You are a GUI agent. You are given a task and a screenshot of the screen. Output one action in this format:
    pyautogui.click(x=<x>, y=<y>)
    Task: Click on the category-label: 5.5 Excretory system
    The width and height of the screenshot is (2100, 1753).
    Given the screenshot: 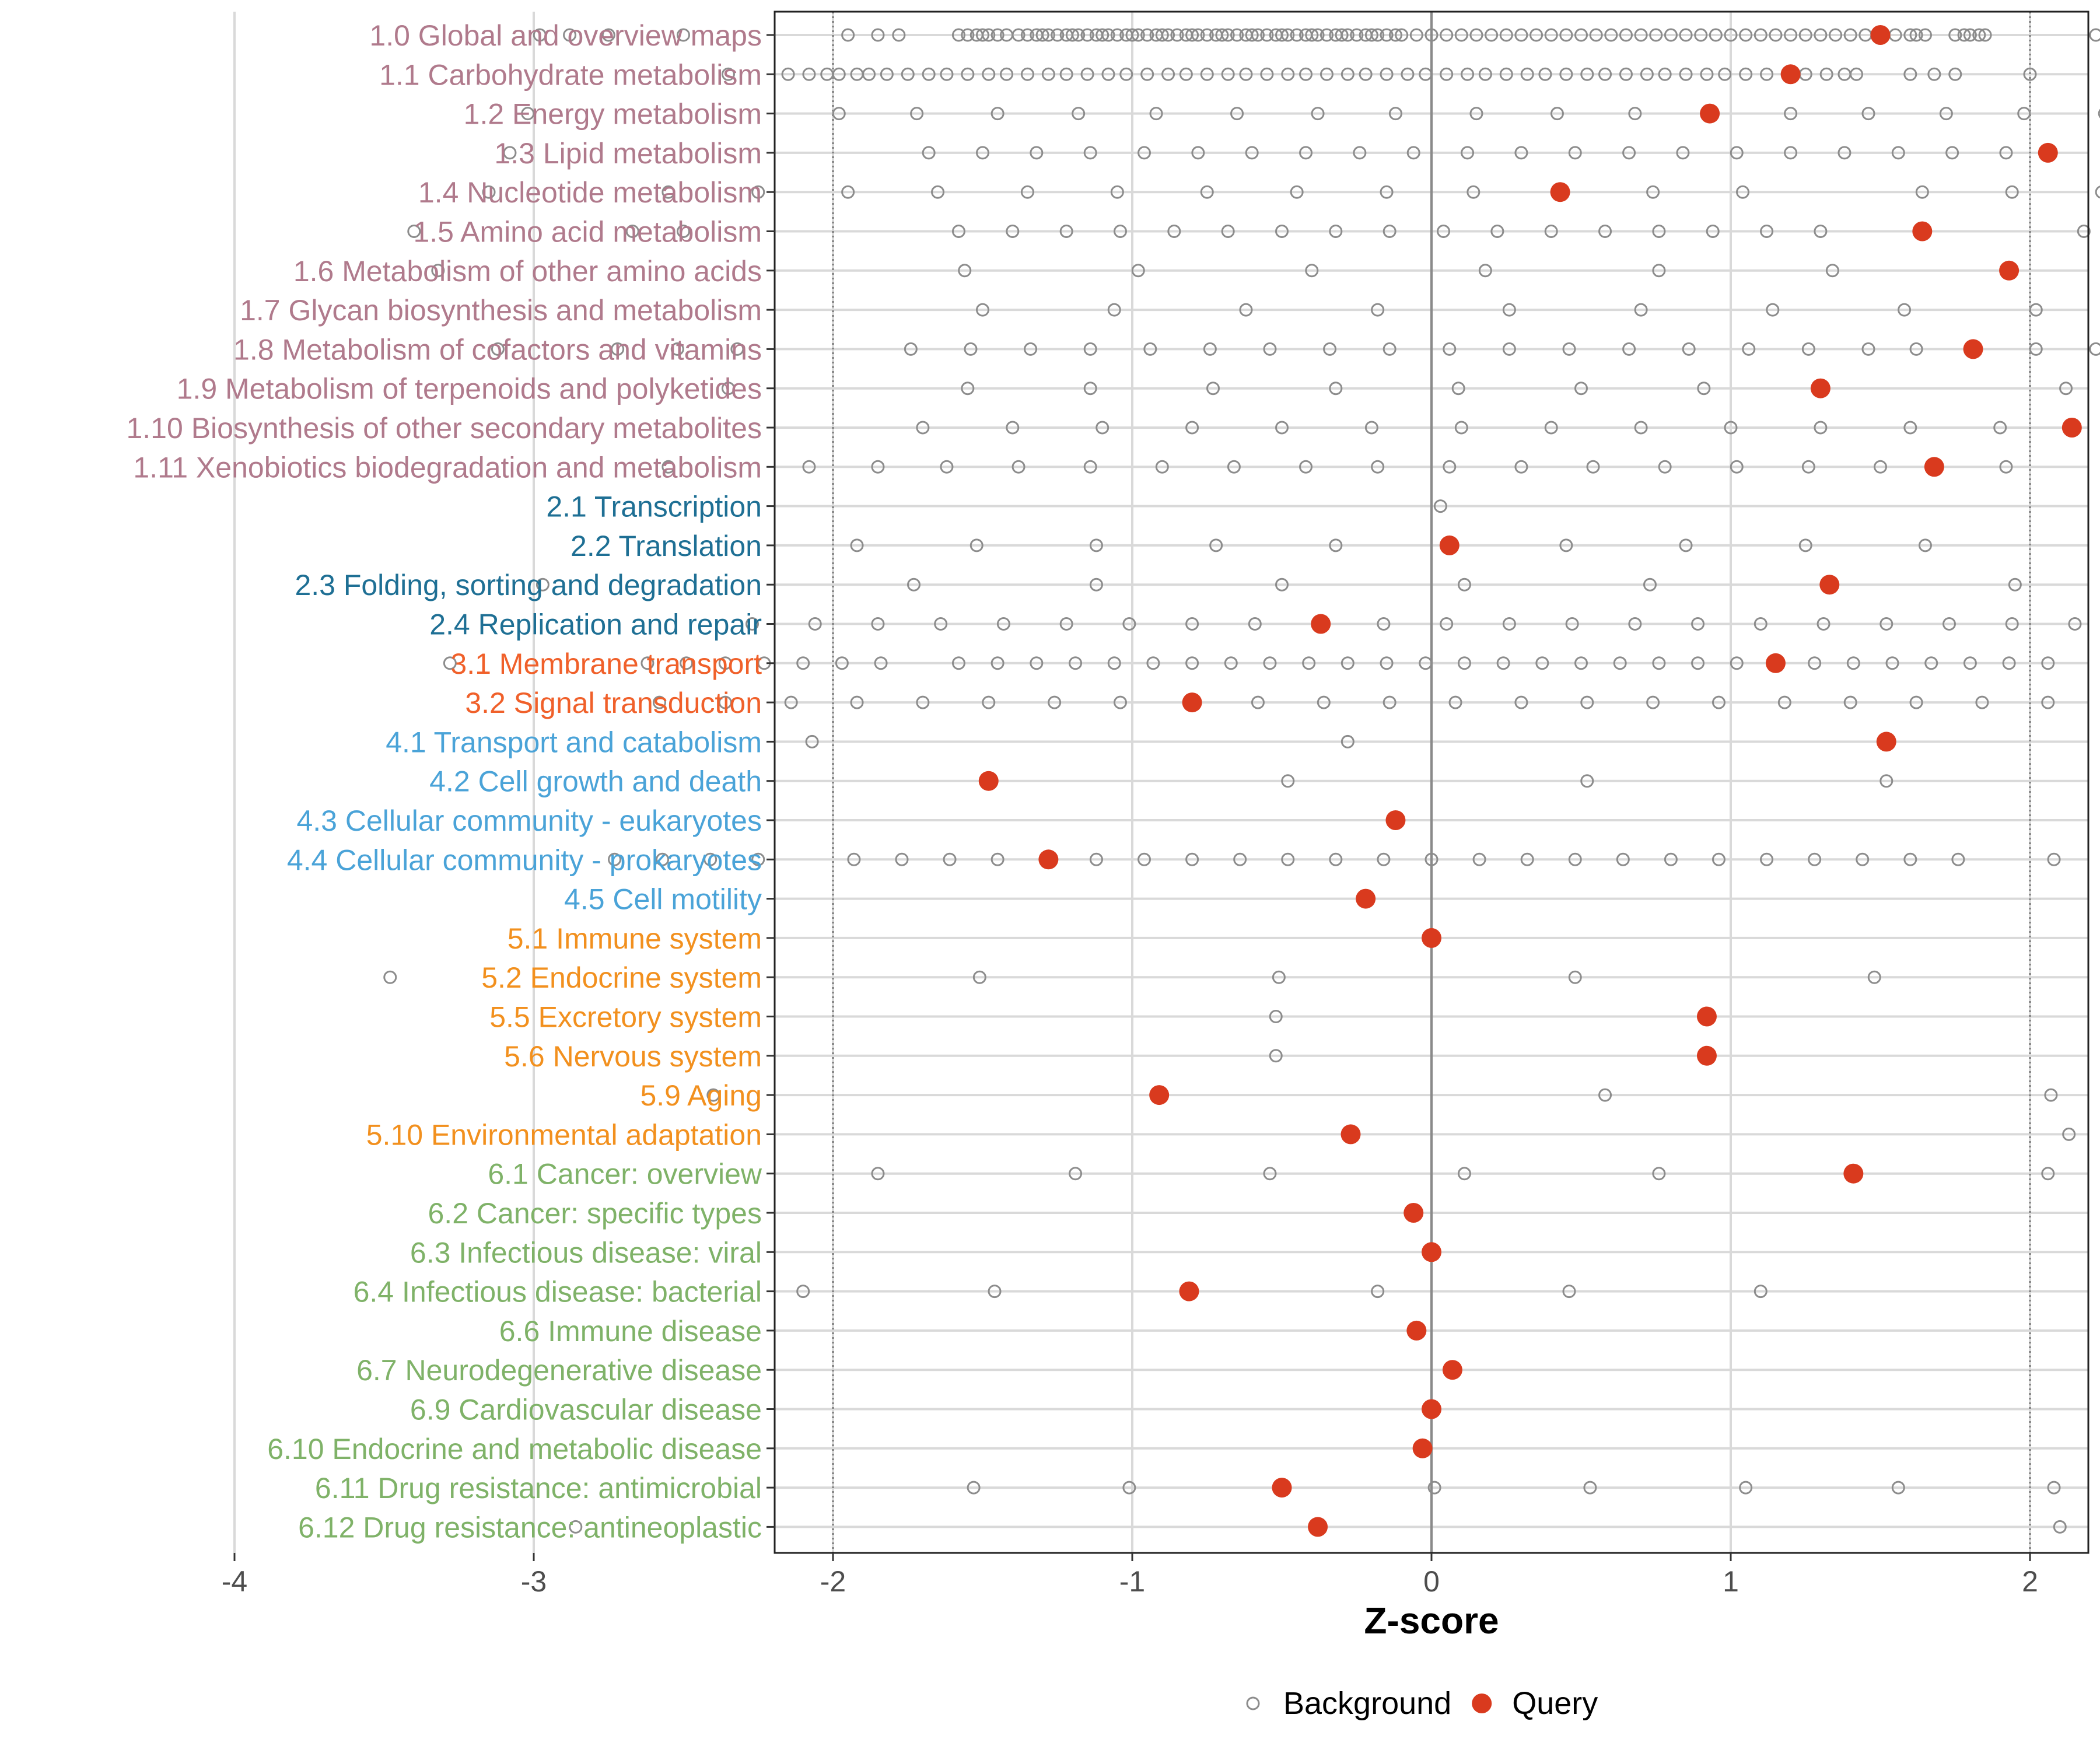 What is the action you would take?
    pyautogui.click(x=625, y=1017)
    